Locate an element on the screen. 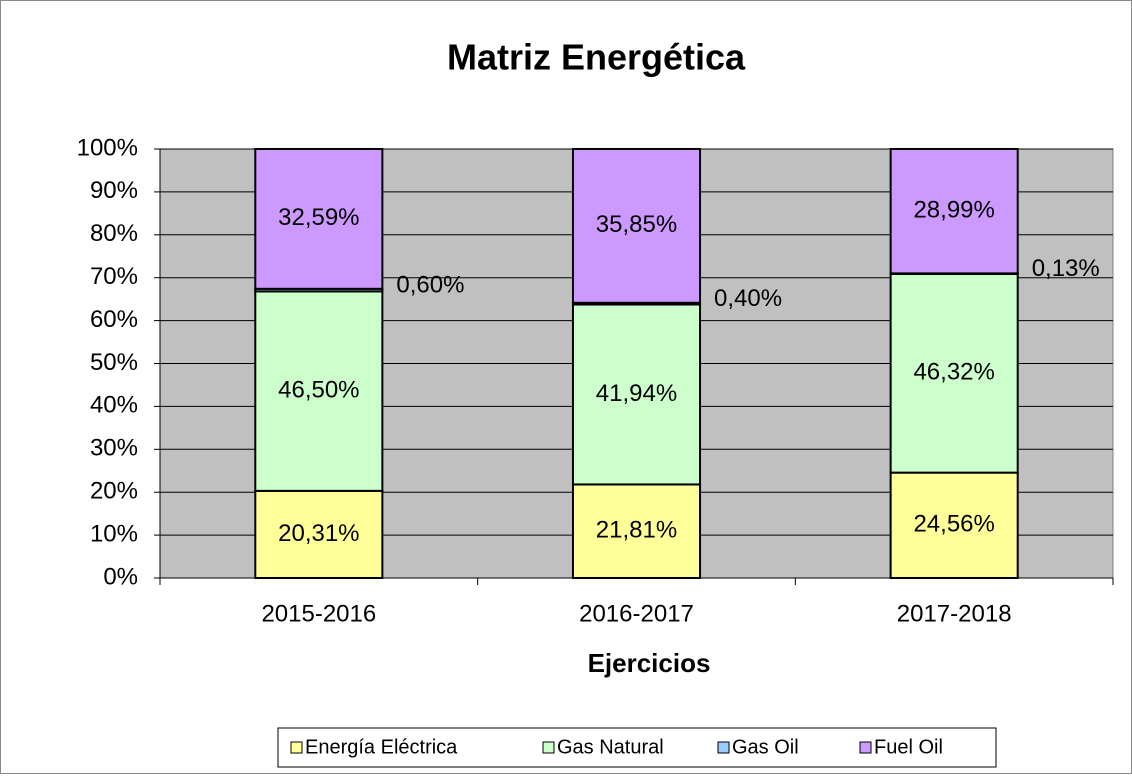 The width and height of the screenshot is (1132, 779). data-label: 0,13% is located at coordinates (1066, 268).